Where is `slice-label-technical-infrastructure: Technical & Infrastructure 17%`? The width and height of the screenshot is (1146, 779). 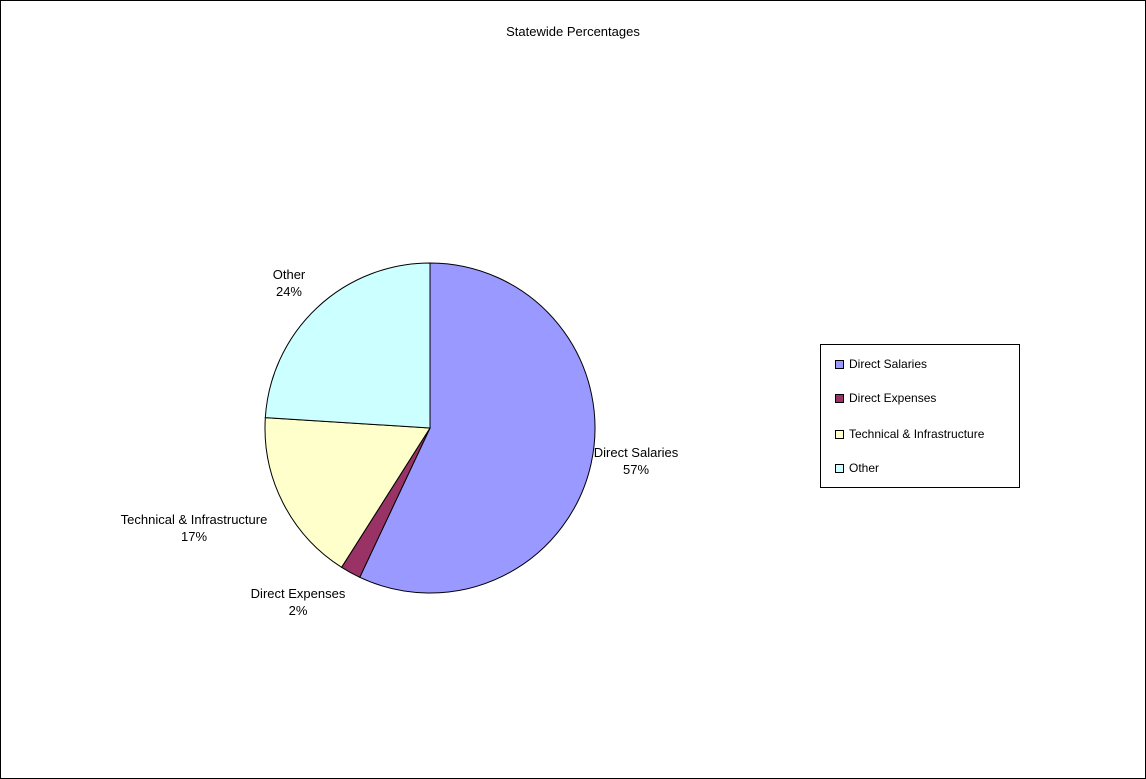 slice-label-technical-infrastructure: Technical & Infrastructure 17% is located at coordinates (194, 528).